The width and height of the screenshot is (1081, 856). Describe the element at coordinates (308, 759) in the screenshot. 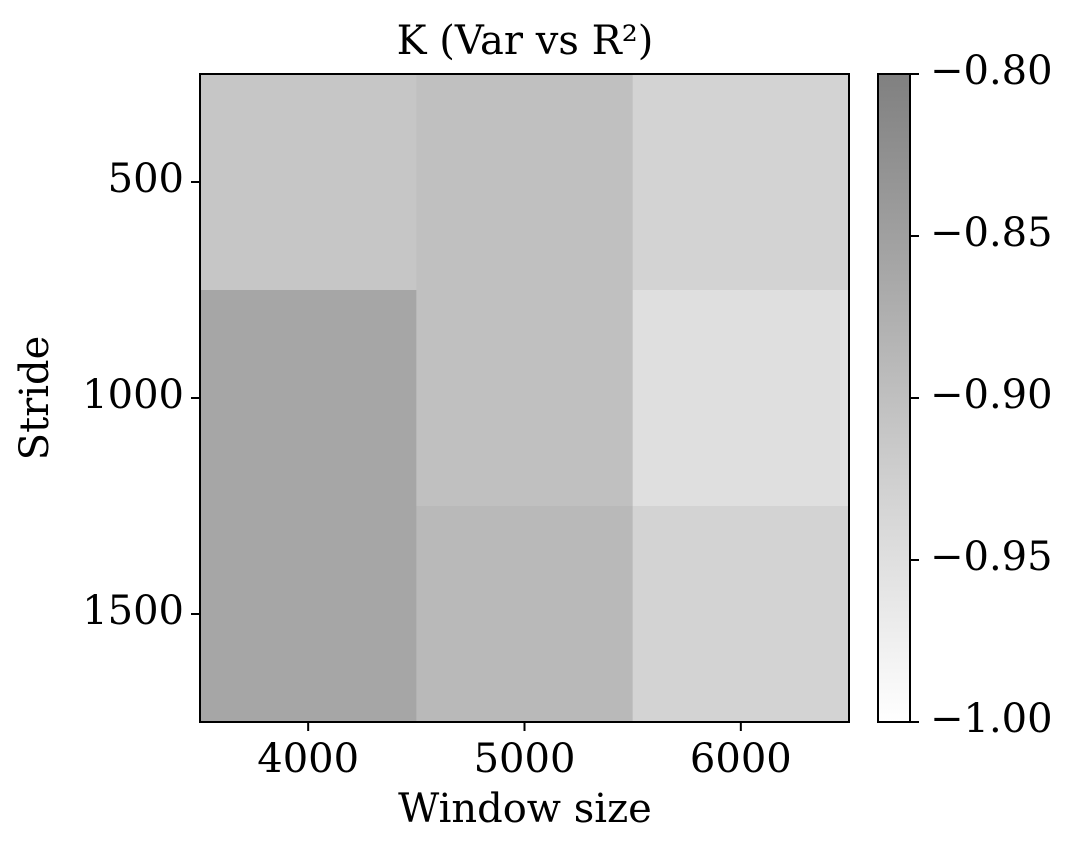

I see `x-tick-label: 4000` at that location.